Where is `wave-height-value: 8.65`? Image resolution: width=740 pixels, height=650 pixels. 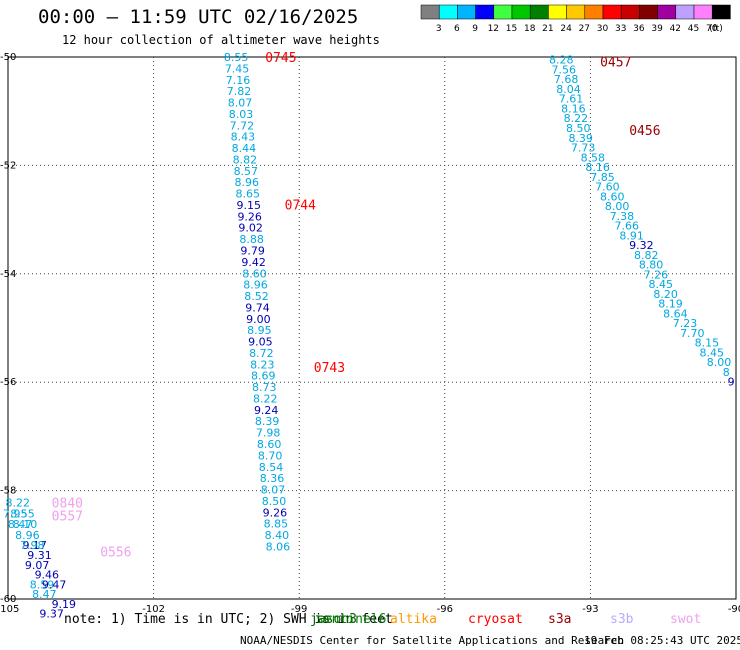 wave-height-value: 8.65 is located at coordinates (248, 194).